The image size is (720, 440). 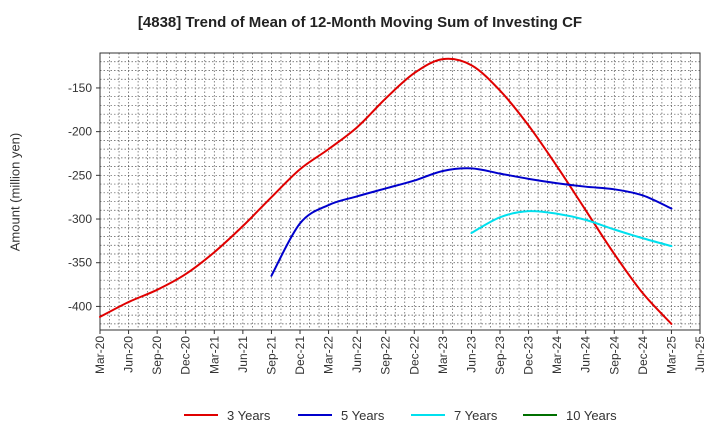 I want to click on legend-label: 5 Years, so click(x=363, y=415).